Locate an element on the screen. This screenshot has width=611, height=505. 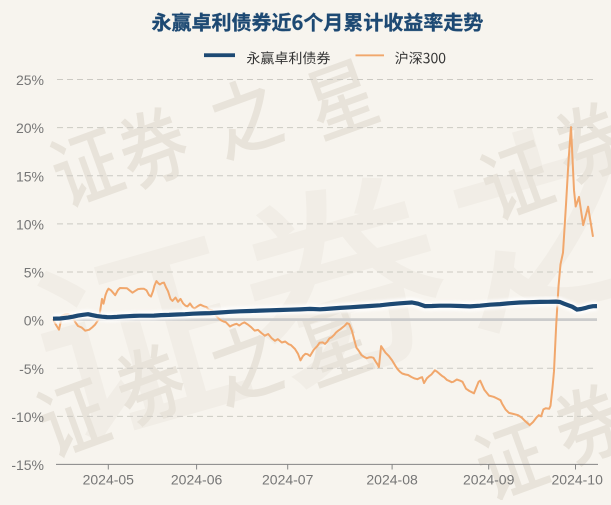
svg-text: 2024-07 is located at coordinates (288, 480).